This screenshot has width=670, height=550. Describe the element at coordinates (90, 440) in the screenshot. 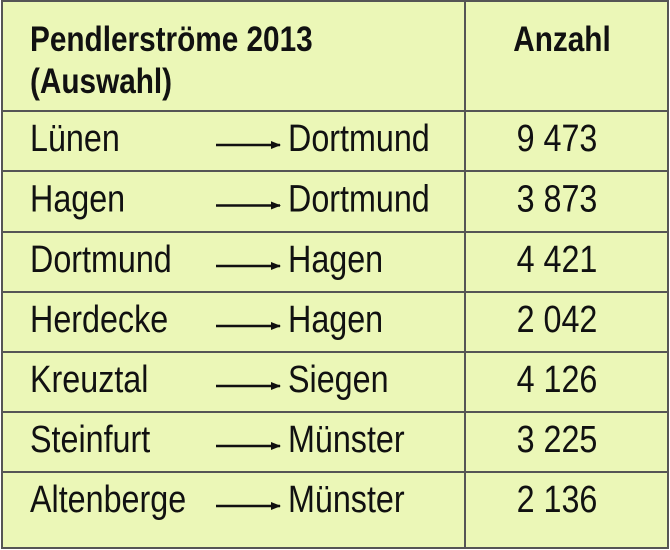

I see `origin-city: Steinfurt` at that location.